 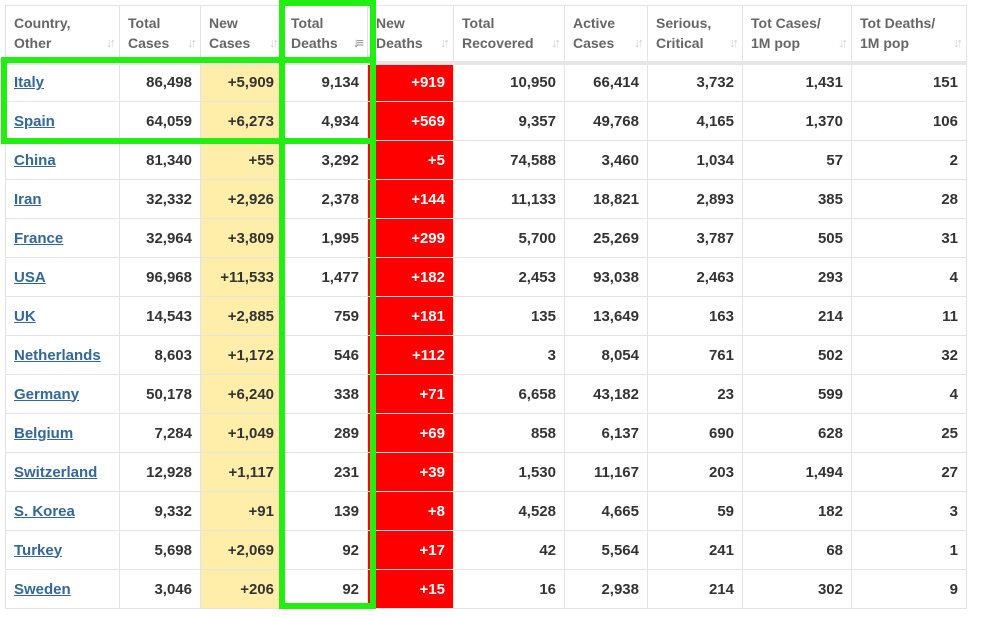 What do you see at coordinates (241, 355) in the screenshot?
I see `cell-new-cases: +1,172` at bounding box center [241, 355].